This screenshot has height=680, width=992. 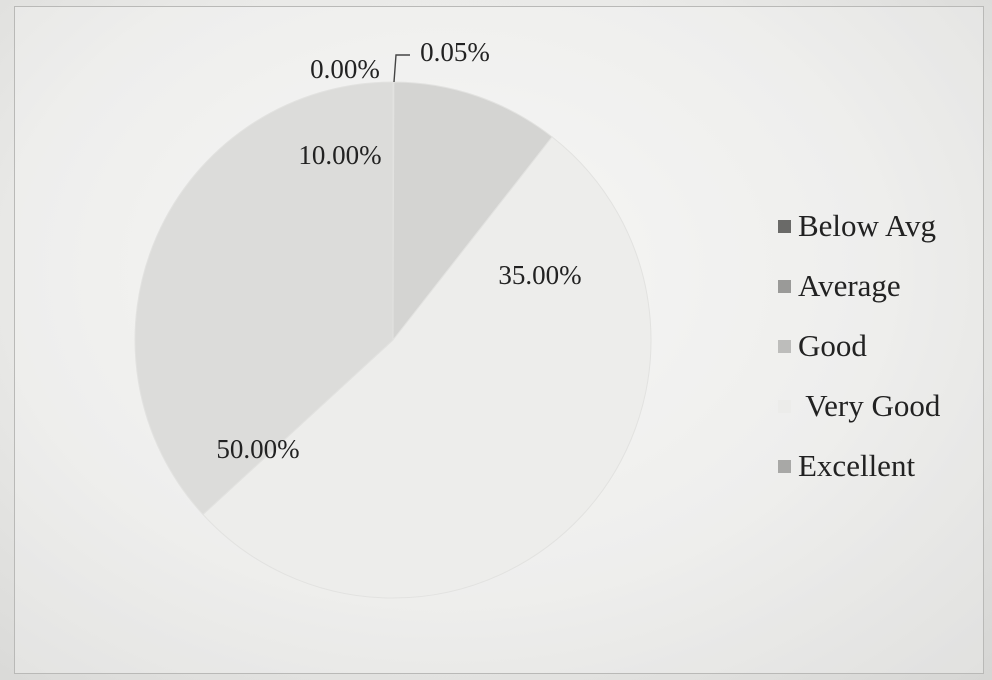 What do you see at coordinates (339, 155) in the screenshot?
I see `data-label-good: 10.00%` at bounding box center [339, 155].